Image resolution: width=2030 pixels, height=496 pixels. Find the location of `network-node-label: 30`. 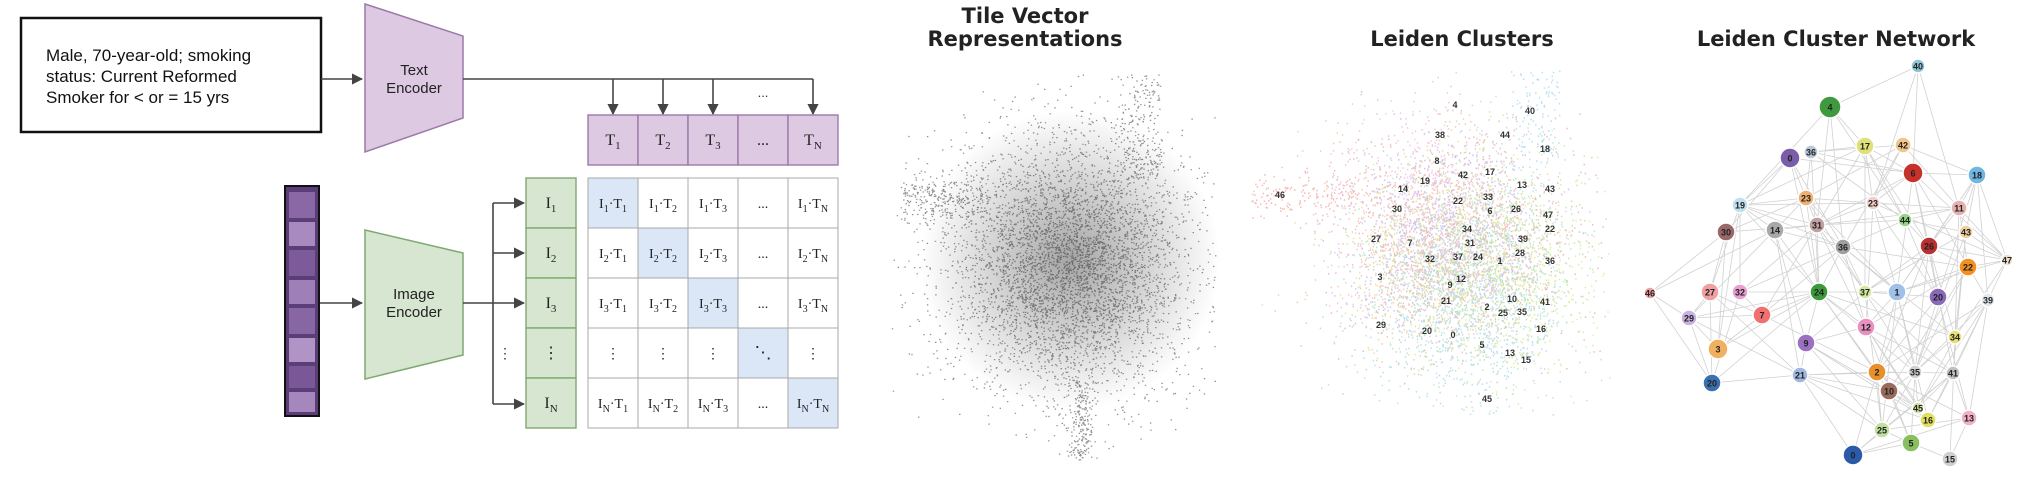

network-node-label: 30 is located at coordinates (1726, 233).